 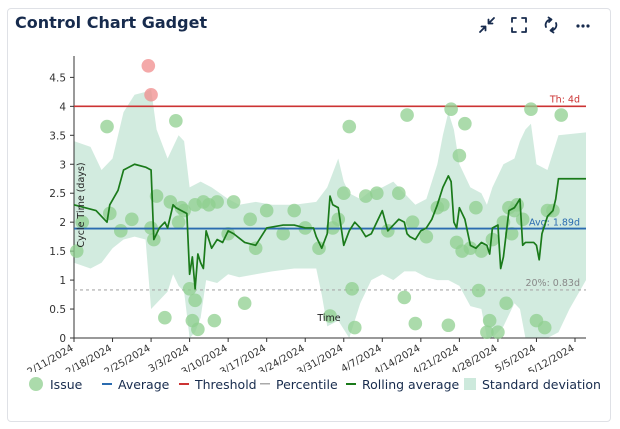 I want to click on minimize-button, so click(x=487, y=25).